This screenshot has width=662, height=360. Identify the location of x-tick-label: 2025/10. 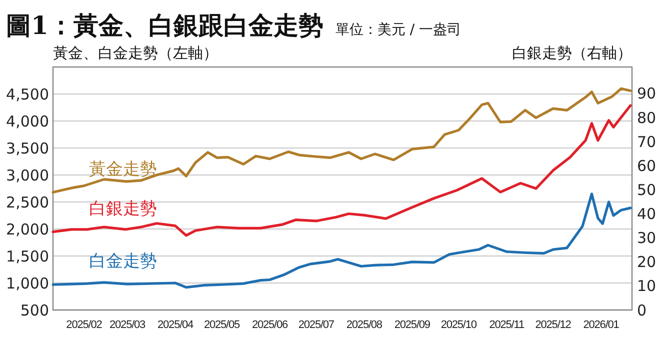
(458, 325).